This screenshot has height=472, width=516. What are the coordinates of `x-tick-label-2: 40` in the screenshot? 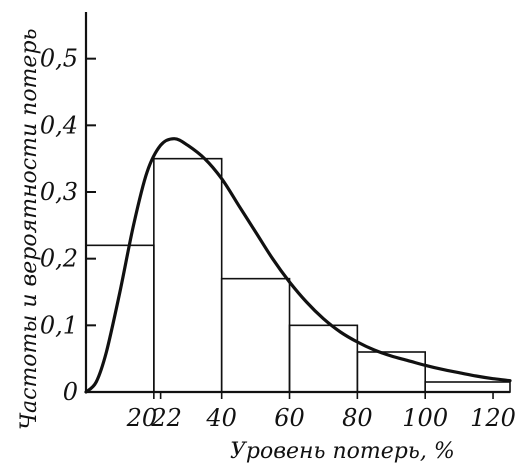 It's located at (221, 418).